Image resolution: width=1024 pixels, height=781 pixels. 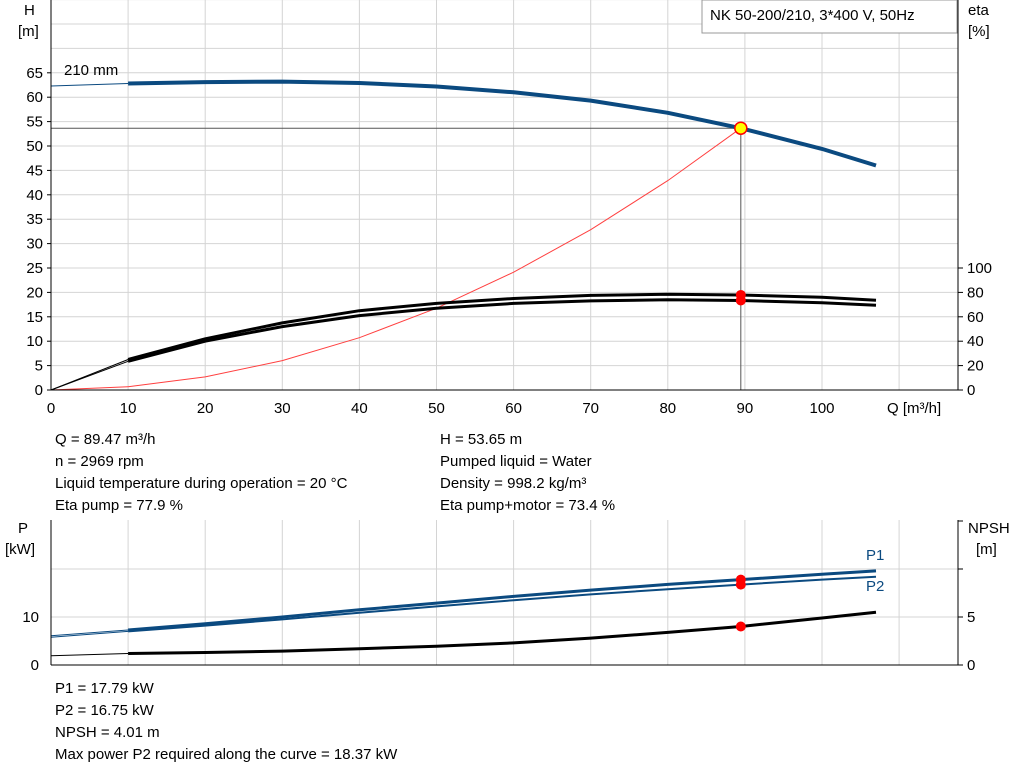 I want to click on h-tick-label: 60, so click(x=34, y=97).